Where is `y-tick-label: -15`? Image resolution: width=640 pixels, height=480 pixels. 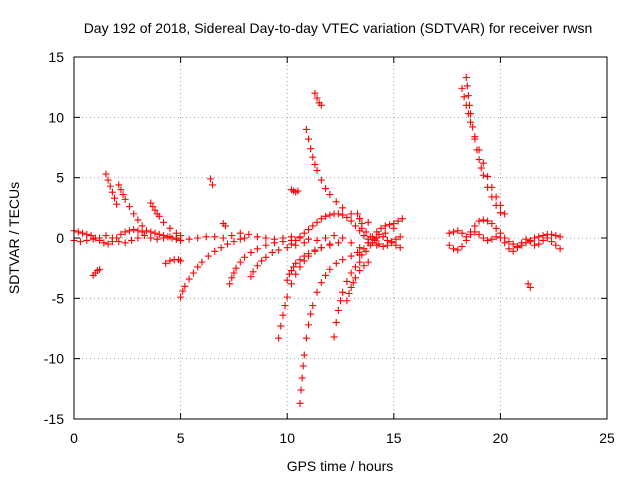 y-tick-label: -15 is located at coordinates (54, 419).